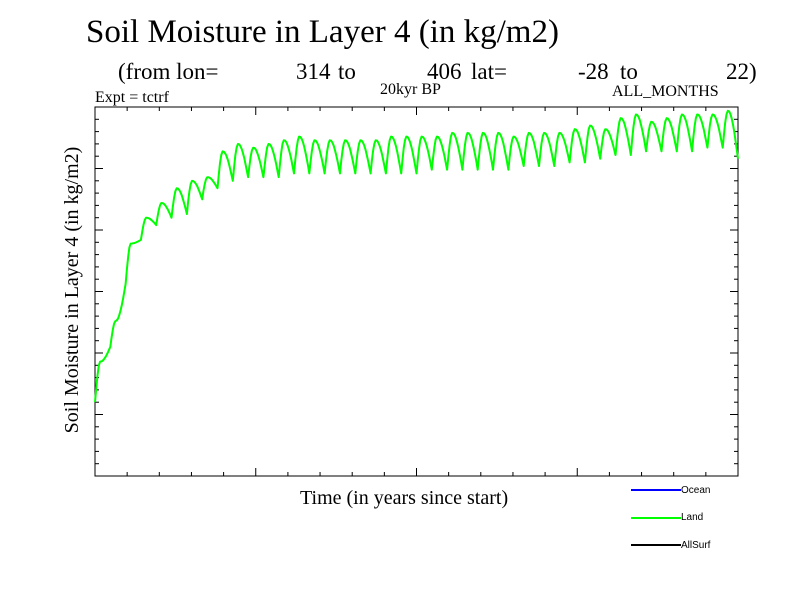  I want to click on period-label: 20kyr BP, so click(410, 89).